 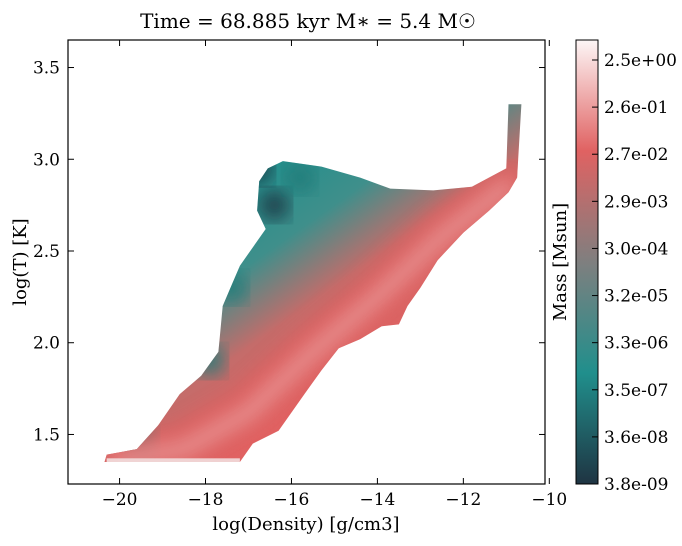 I want to click on y-tick-label: 2.5, so click(x=46, y=252).